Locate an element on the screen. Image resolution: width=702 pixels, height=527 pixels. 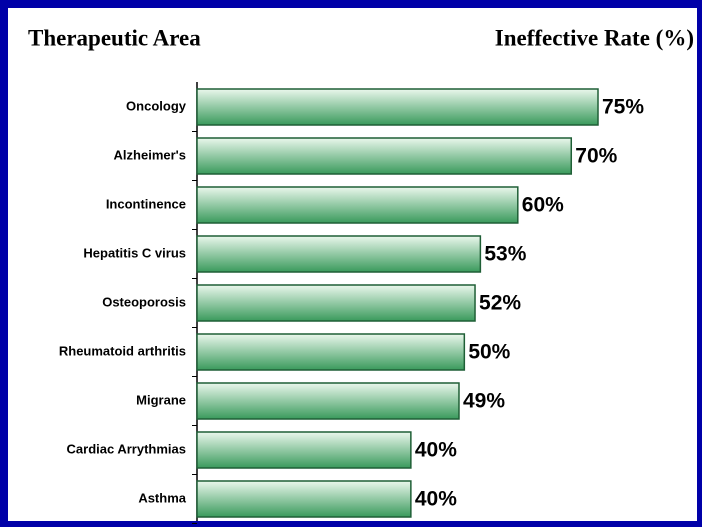
category-label: Alzheimer's is located at coordinates (150, 154).